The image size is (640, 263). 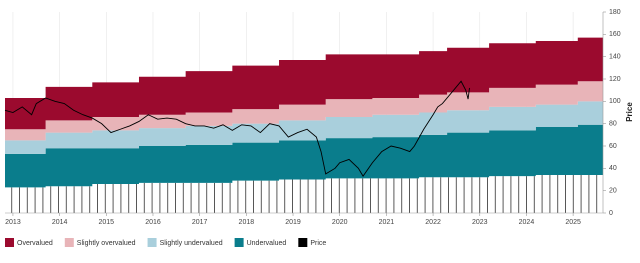 What do you see at coordinates (13, 222) in the screenshot?
I see `x-tick-label: 2013` at bounding box center [13, 222].